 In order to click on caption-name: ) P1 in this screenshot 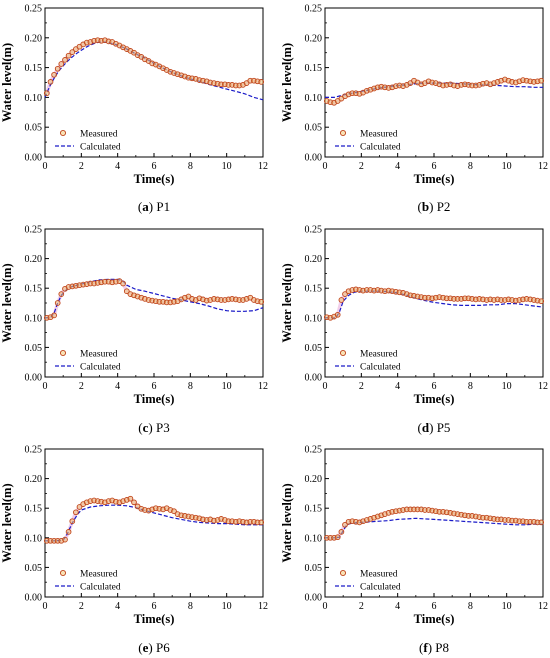, I will do `click(159, 206)`.